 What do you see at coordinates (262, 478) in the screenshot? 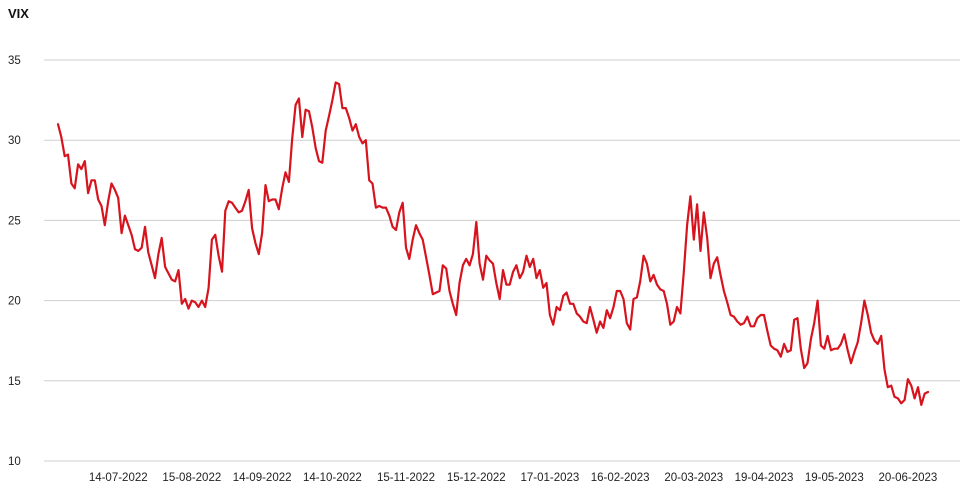
I see `x-tick-label: 14-09-2022` at bounding box center [262, 478].